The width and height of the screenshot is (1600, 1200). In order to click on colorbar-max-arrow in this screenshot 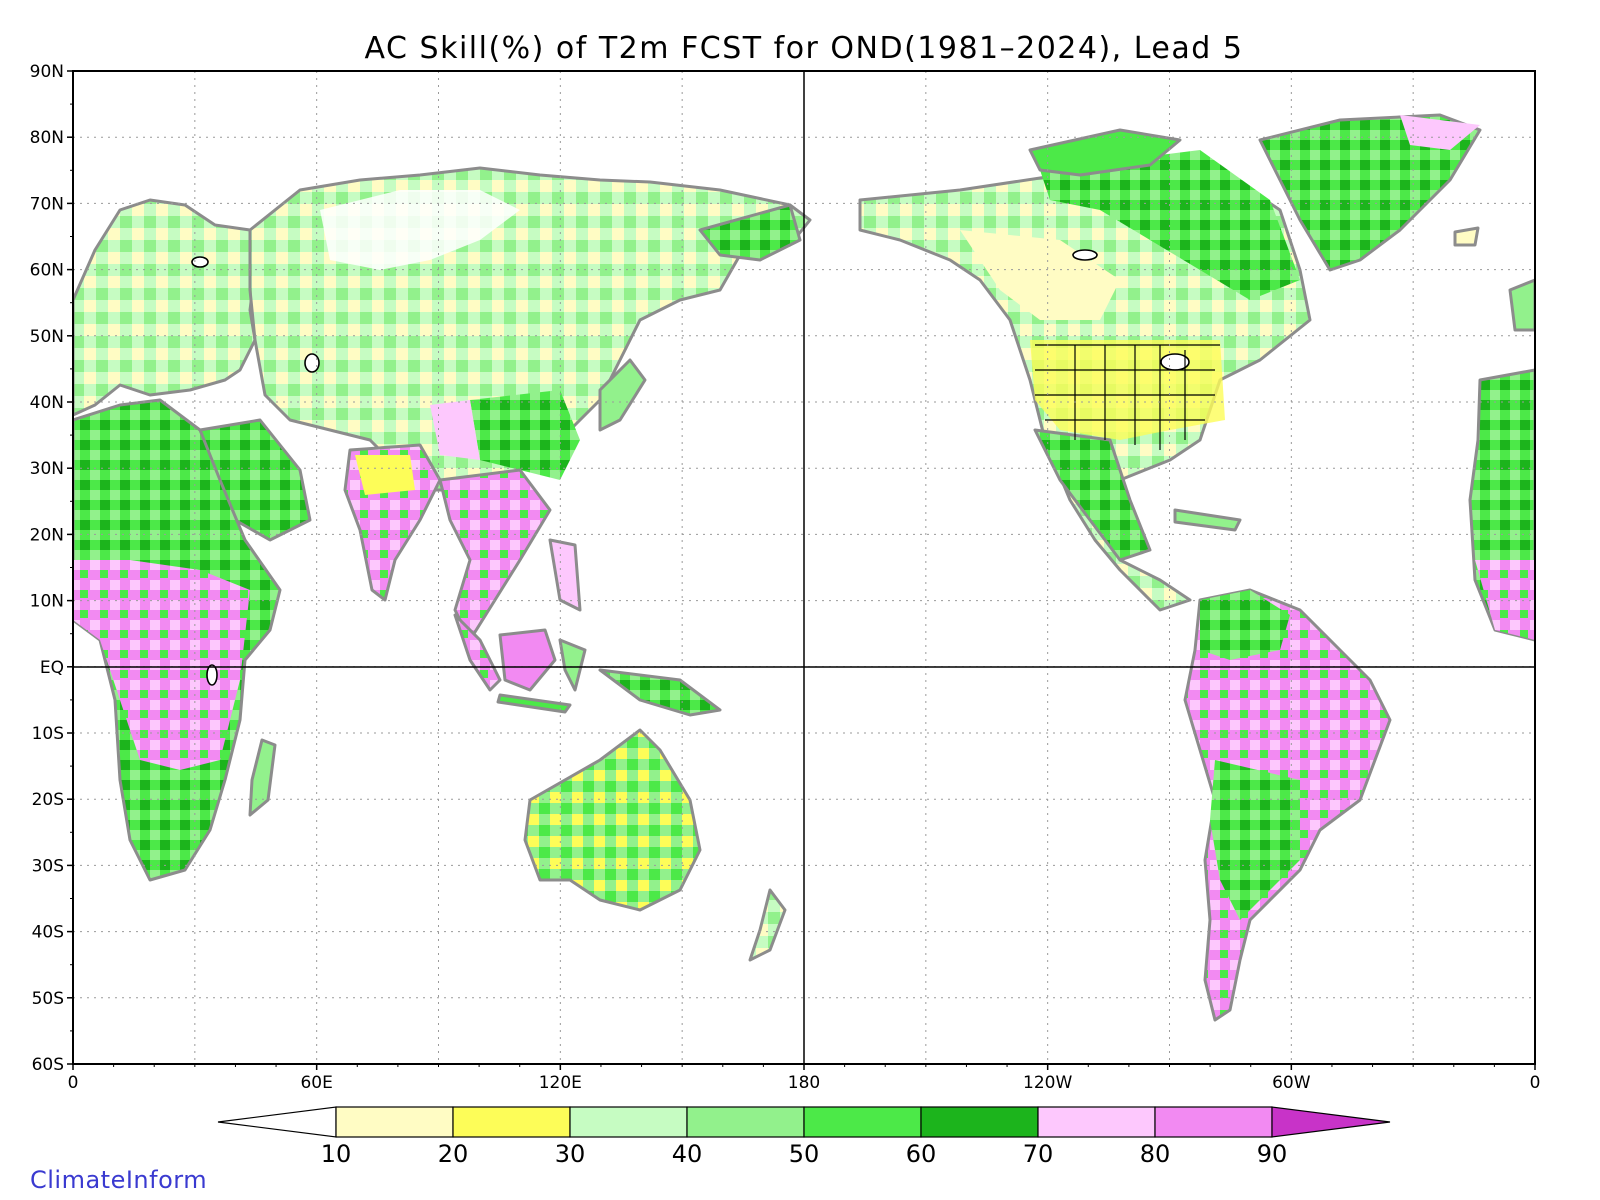, I will do `click(1331, 1122)`.